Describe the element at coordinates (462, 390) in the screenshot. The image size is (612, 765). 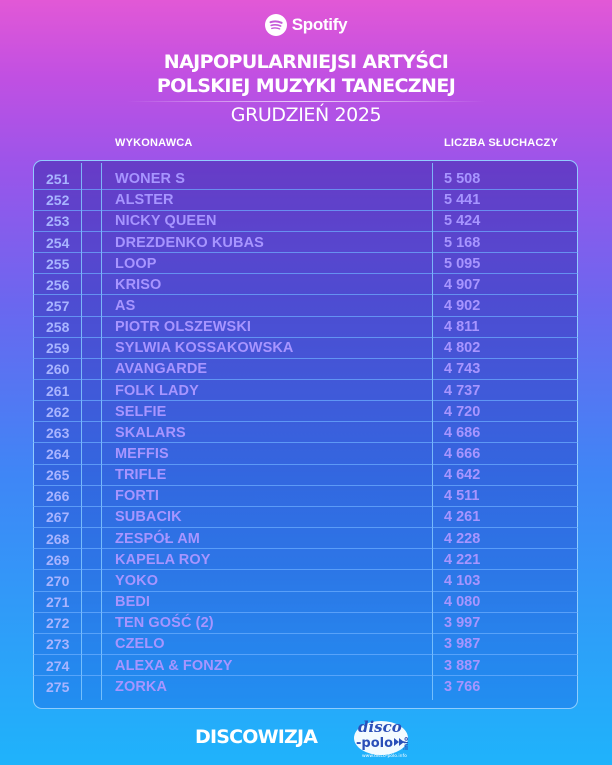
I see `listener-count: 4 737` at that location.